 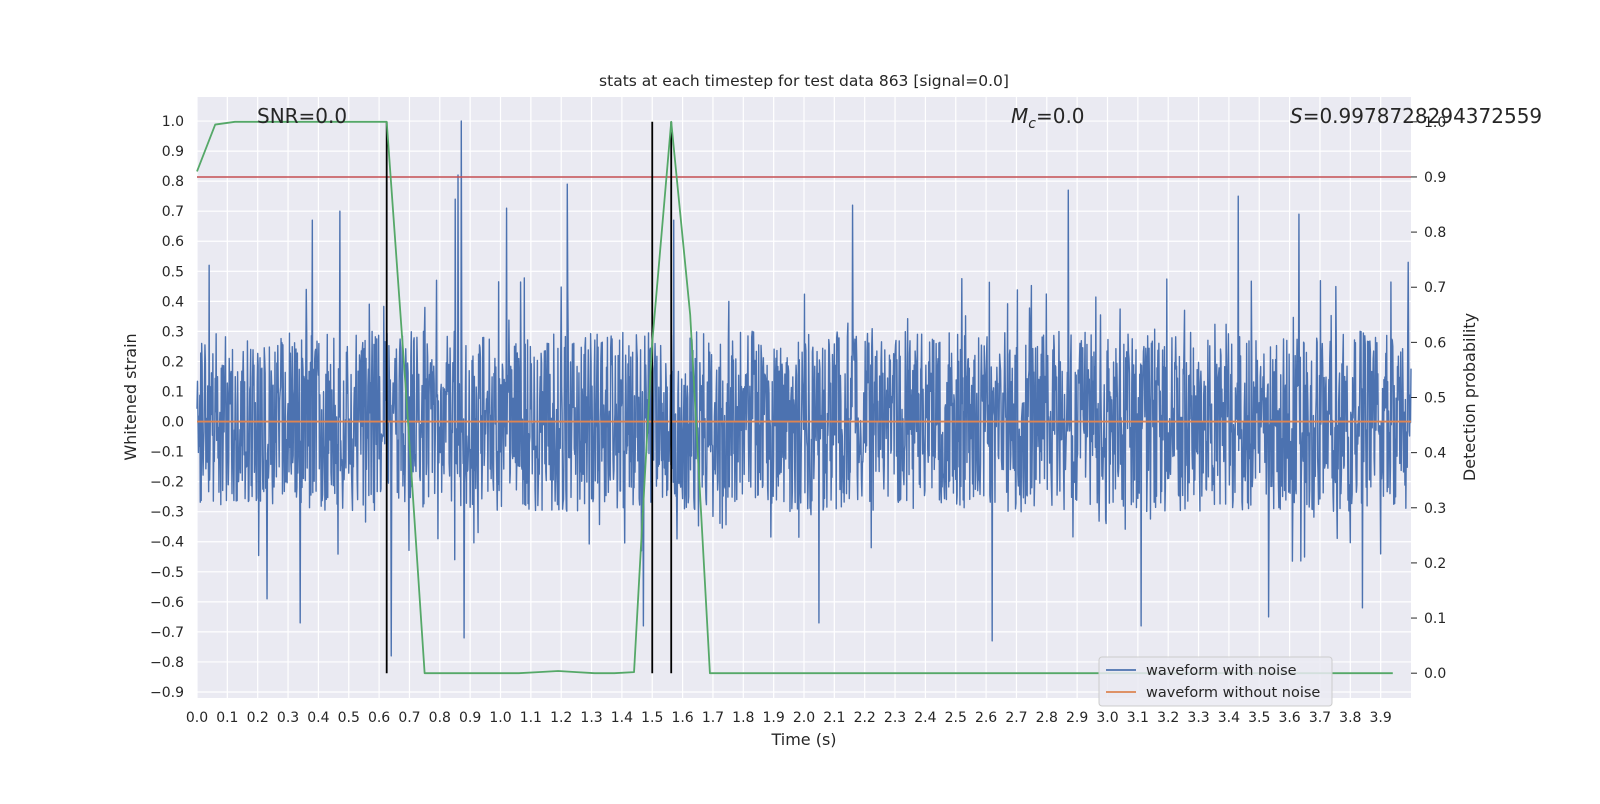 I want to click on y-tick-label: −0.8, so click(x=167, y=663).